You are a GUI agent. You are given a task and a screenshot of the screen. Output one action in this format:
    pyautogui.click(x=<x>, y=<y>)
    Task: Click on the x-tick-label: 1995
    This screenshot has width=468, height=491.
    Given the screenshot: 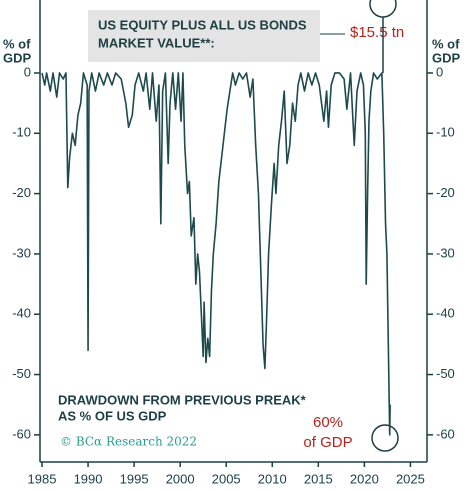 What is the action you would take?
    pyautogui.click(x=134, y=478)
    